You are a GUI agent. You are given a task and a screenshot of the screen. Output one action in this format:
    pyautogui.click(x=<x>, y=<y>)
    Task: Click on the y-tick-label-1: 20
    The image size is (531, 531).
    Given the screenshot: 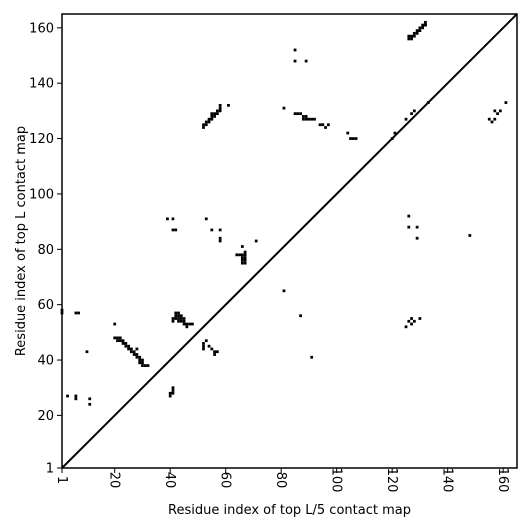 What is the action you would take?
    pyautogui.click(x=45, y=416)
    